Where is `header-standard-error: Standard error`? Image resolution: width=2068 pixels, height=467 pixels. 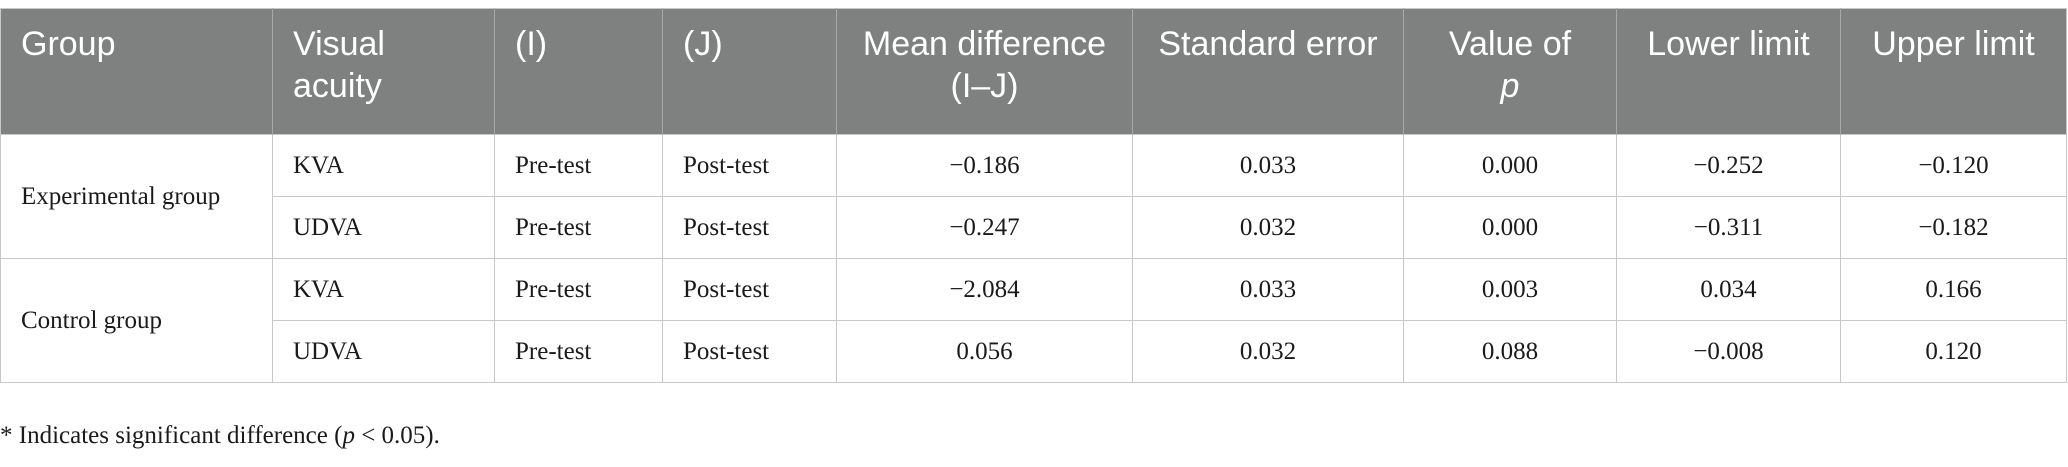
header-standard-error: Standard error is located at coordinates (1268, 71).